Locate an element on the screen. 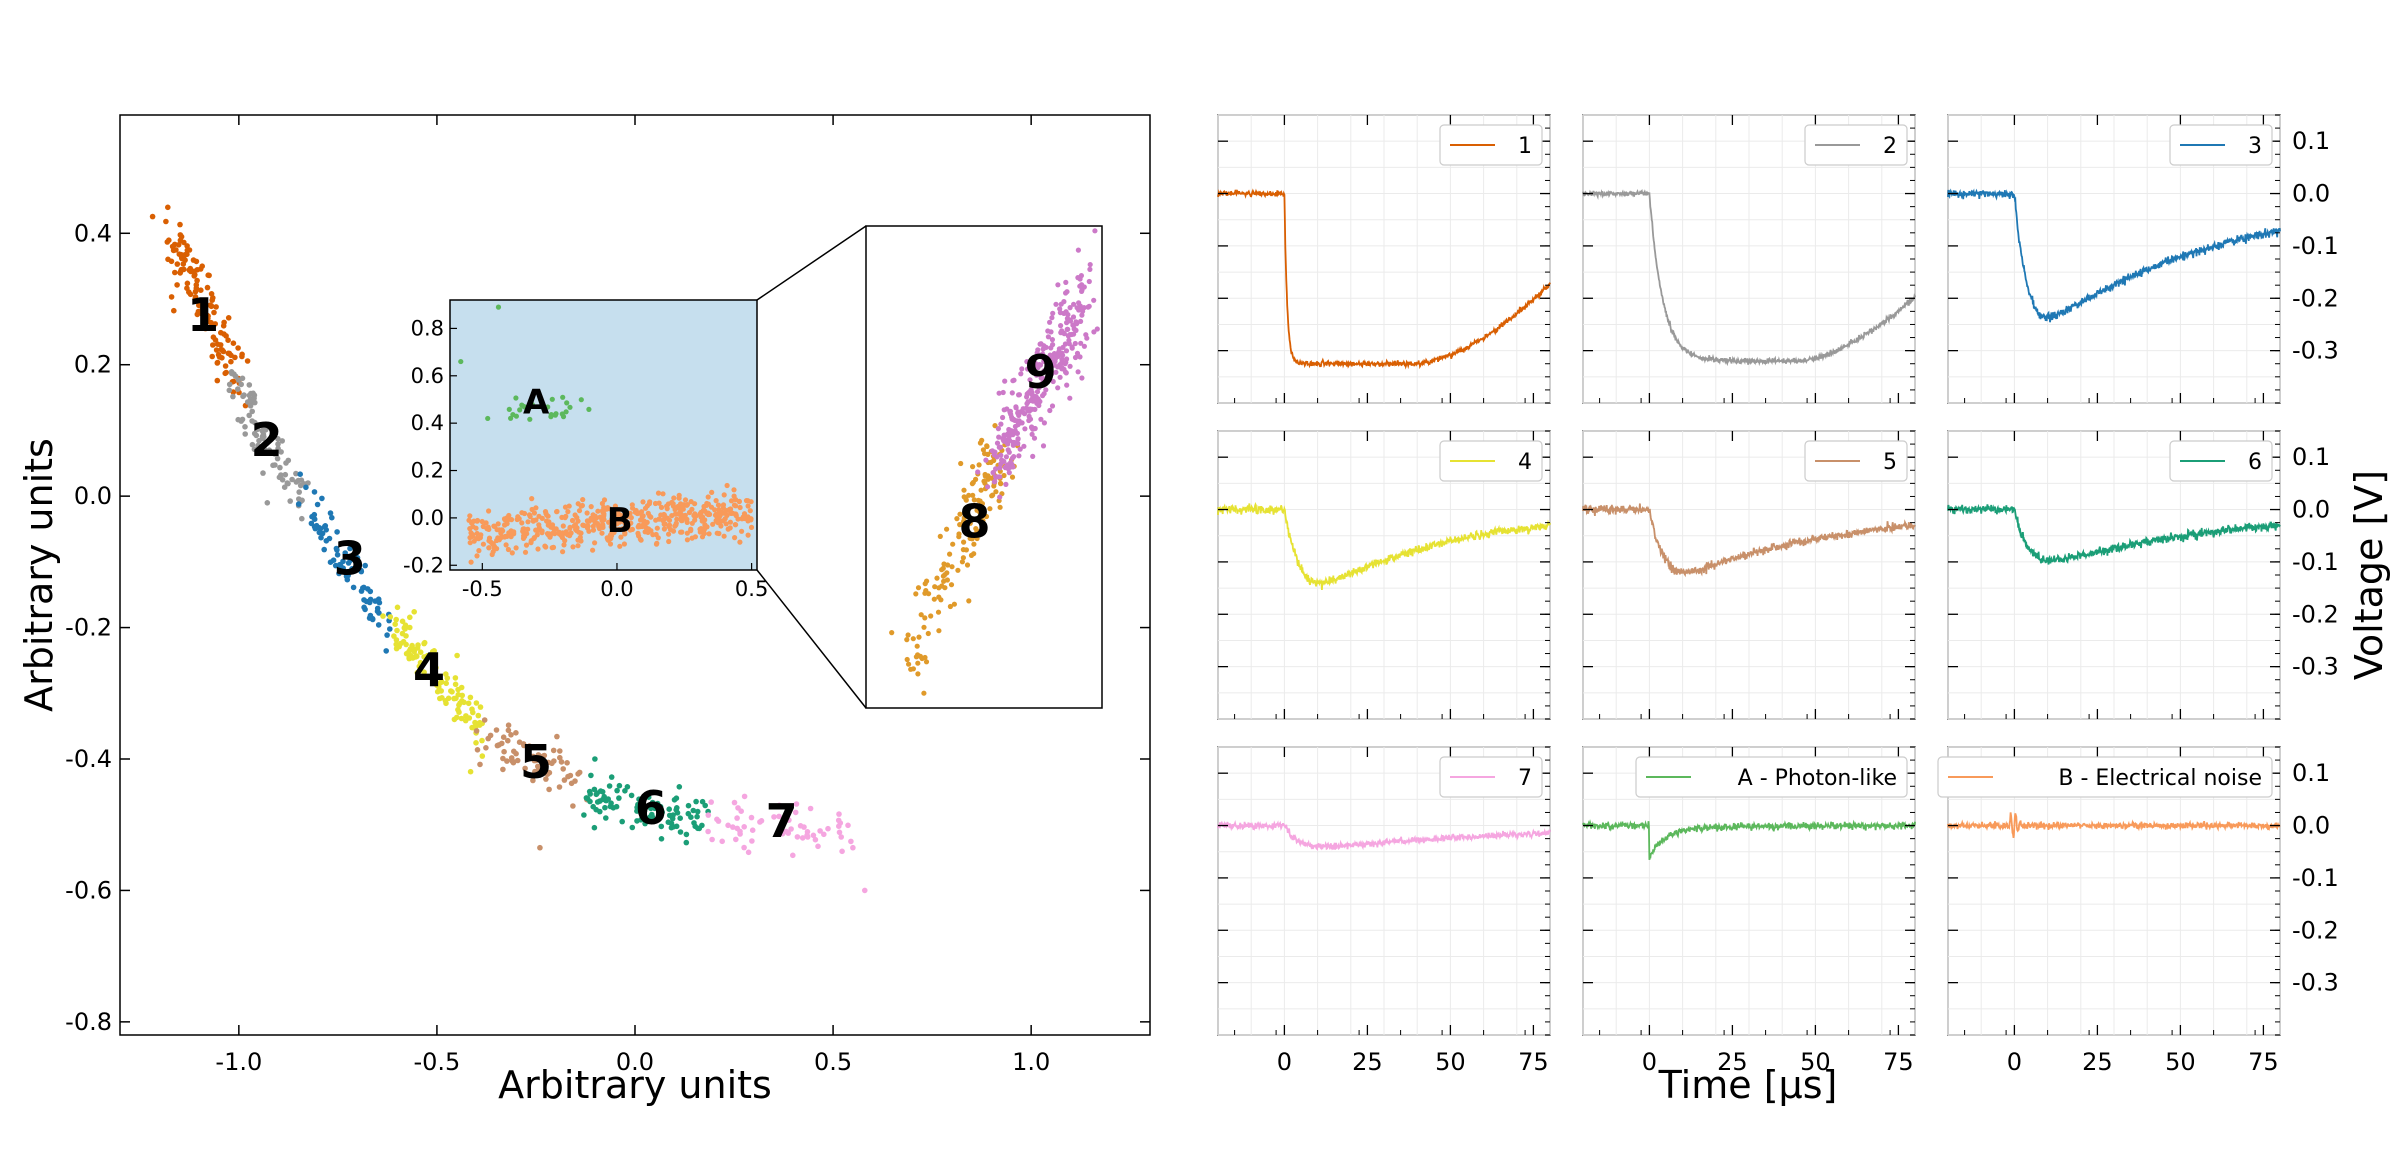  main-x-axis-label: Arbitrary units is located at coordinates (635, 1085).